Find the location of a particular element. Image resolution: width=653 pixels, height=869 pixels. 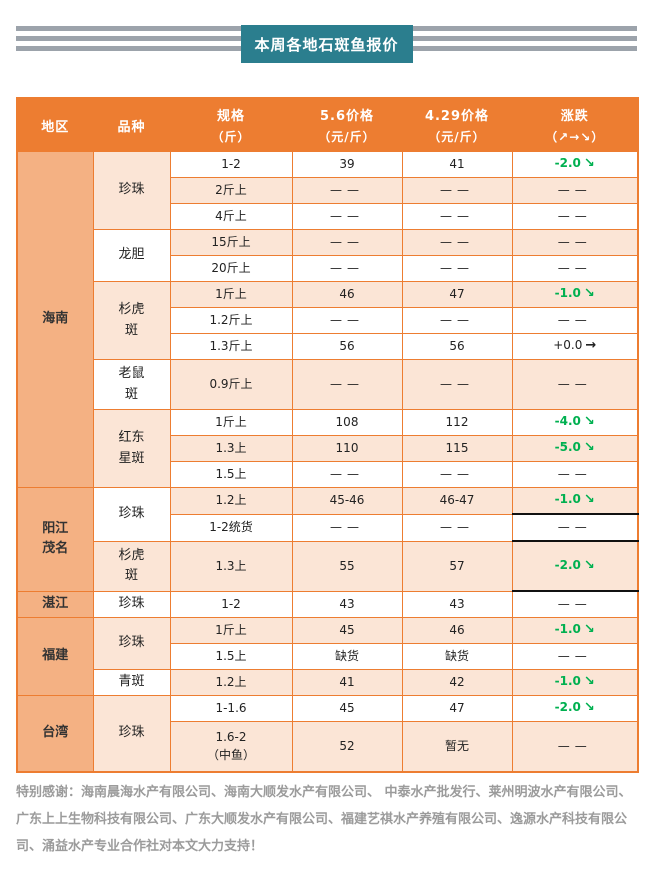

table-row: 杉虎 斑 1斤上 46 47 -1.0 ↘ is located at coordinates (328, 320).